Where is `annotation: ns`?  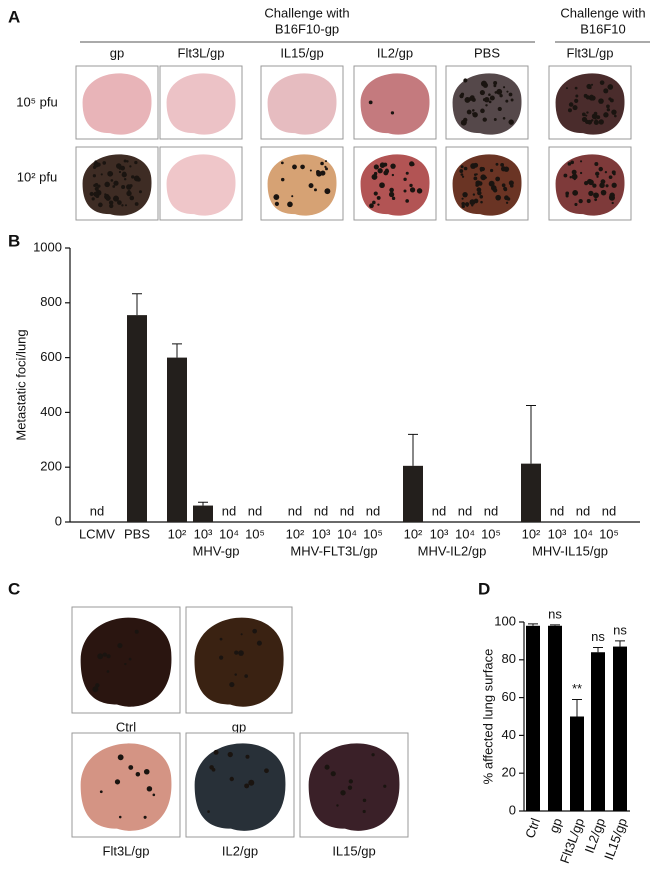 annotation: ns is located at coordinates (555, 613).